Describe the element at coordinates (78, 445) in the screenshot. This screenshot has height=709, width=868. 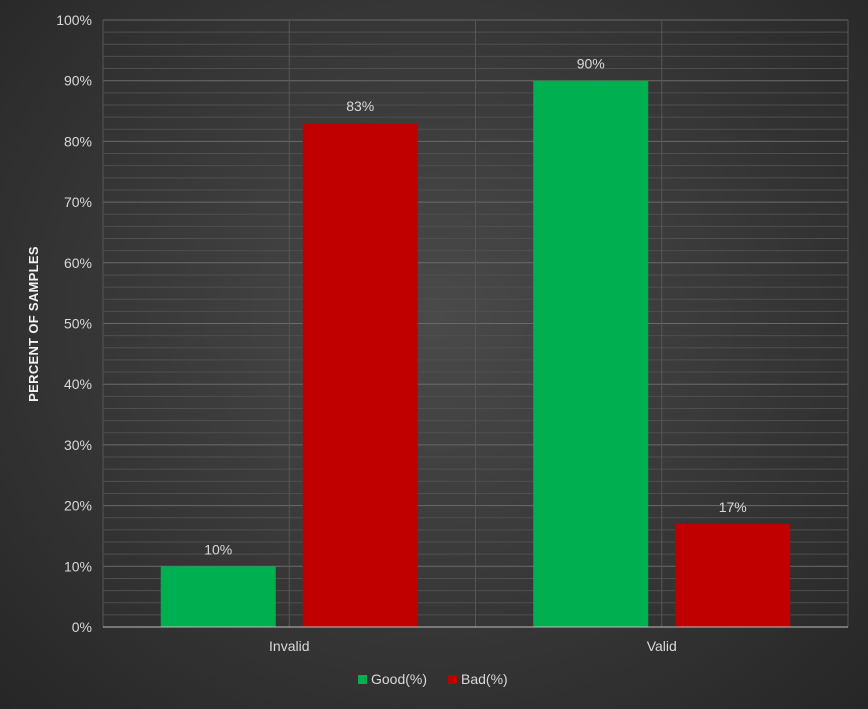
I see `y-tick-label: 30%` at that location.